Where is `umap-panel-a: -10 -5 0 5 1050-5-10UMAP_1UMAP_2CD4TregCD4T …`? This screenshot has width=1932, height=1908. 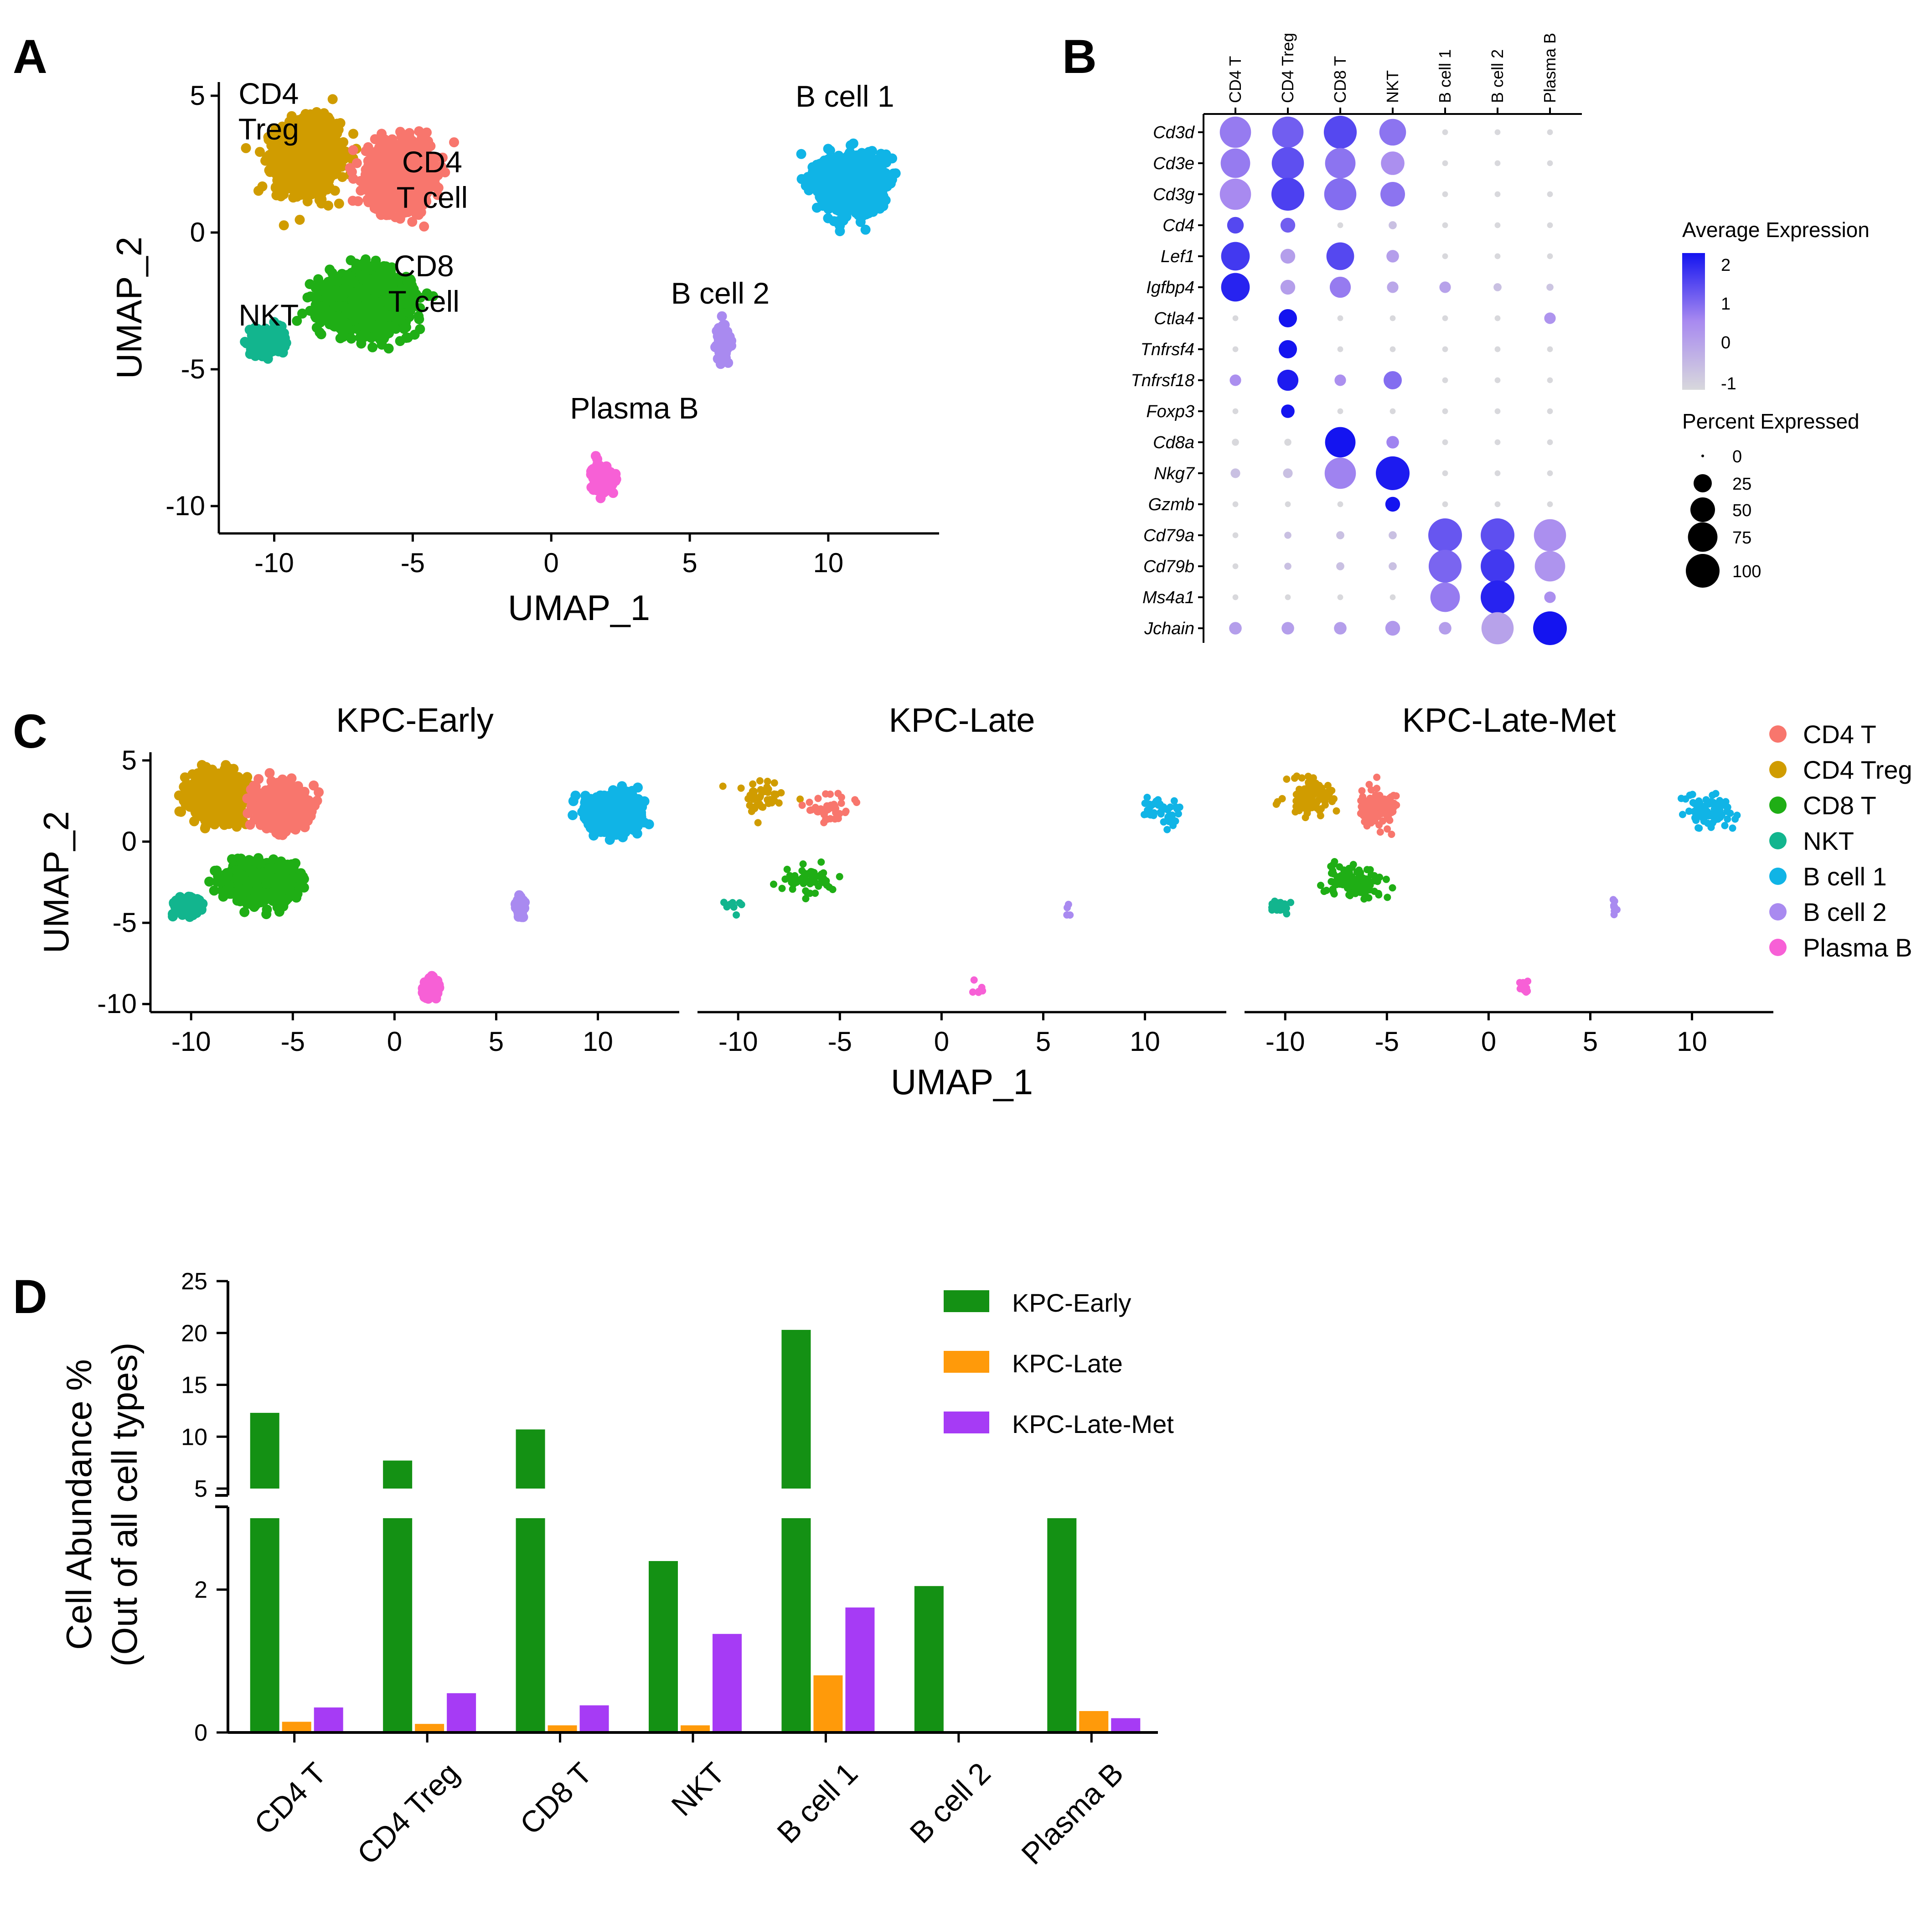
umap-panel-a: -10 -5 0 5 1050-5-10UMAP_1UMAP_2CD4TregCD4T … is located at coordinates (524, 352).